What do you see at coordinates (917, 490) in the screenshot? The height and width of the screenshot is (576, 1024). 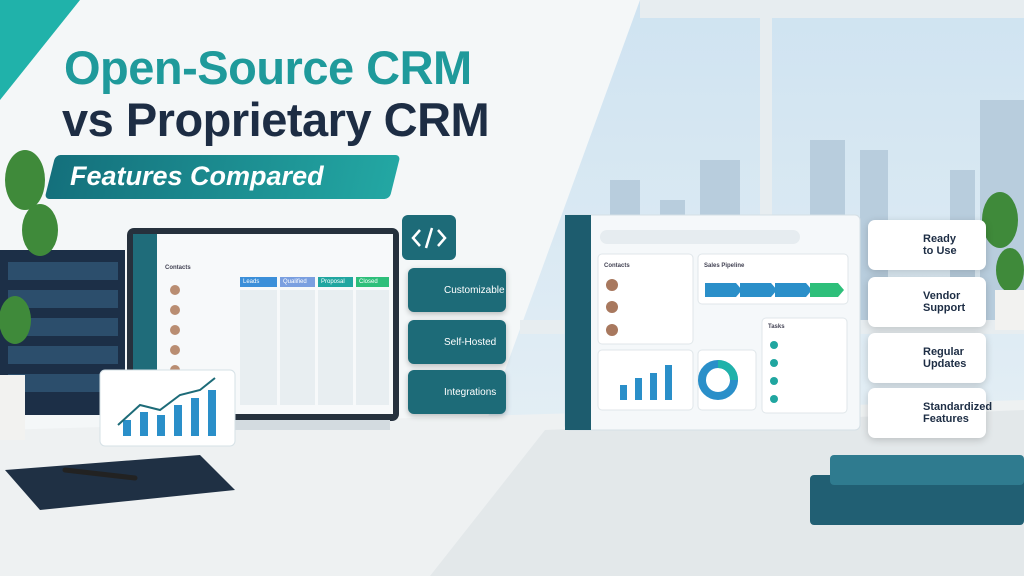 I see `books` at bounding box center [917, 490].